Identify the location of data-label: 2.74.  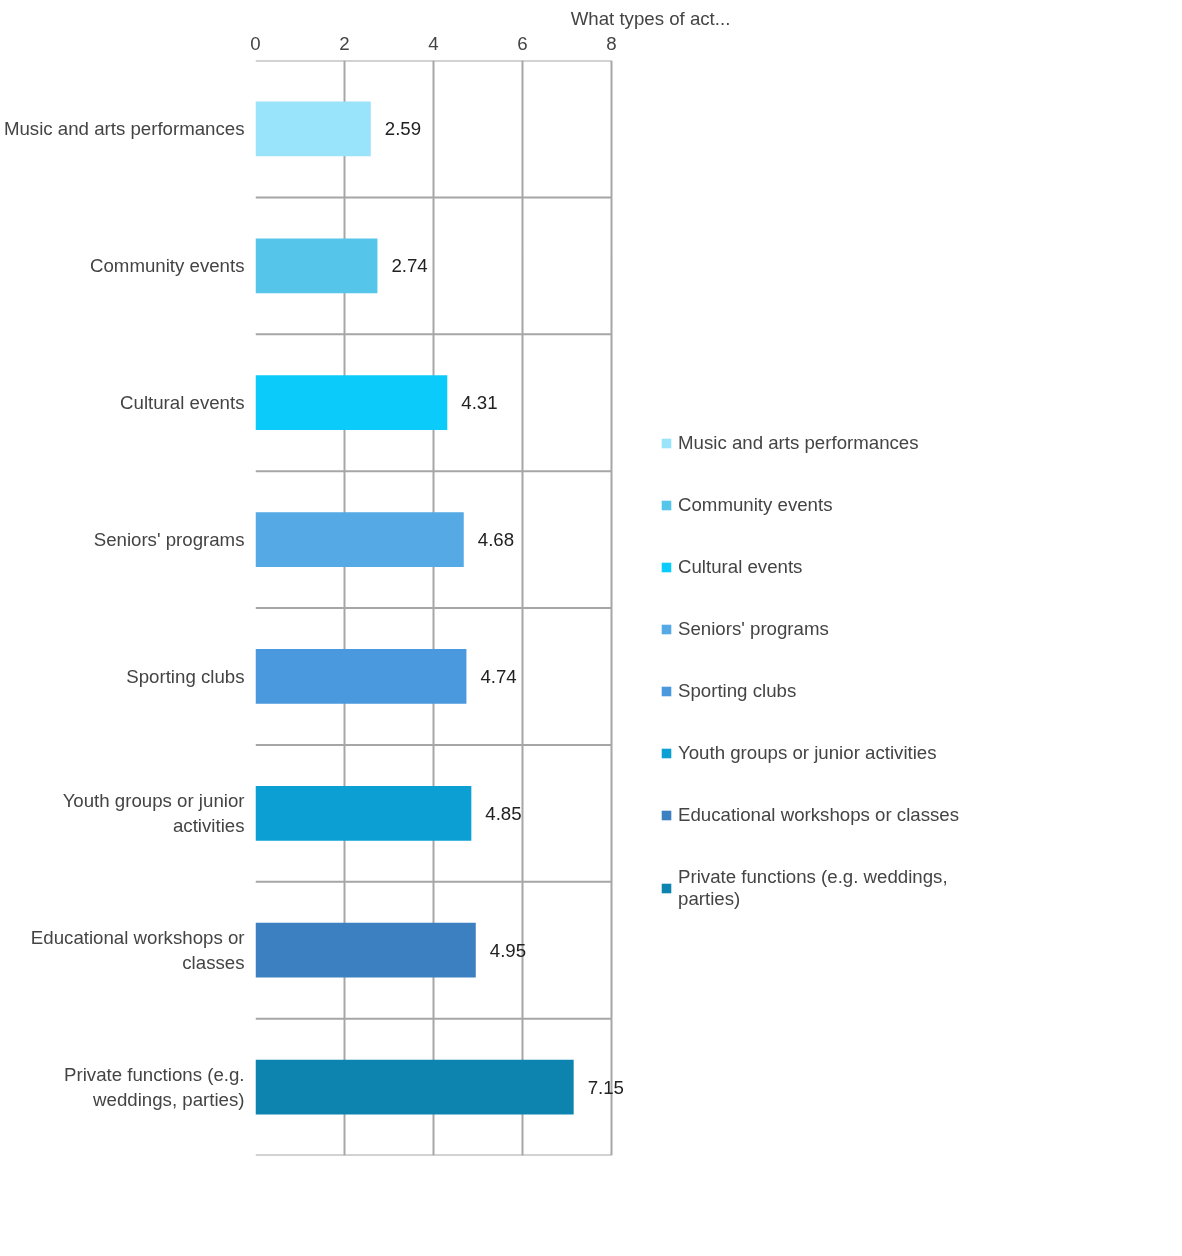
(409, 266).